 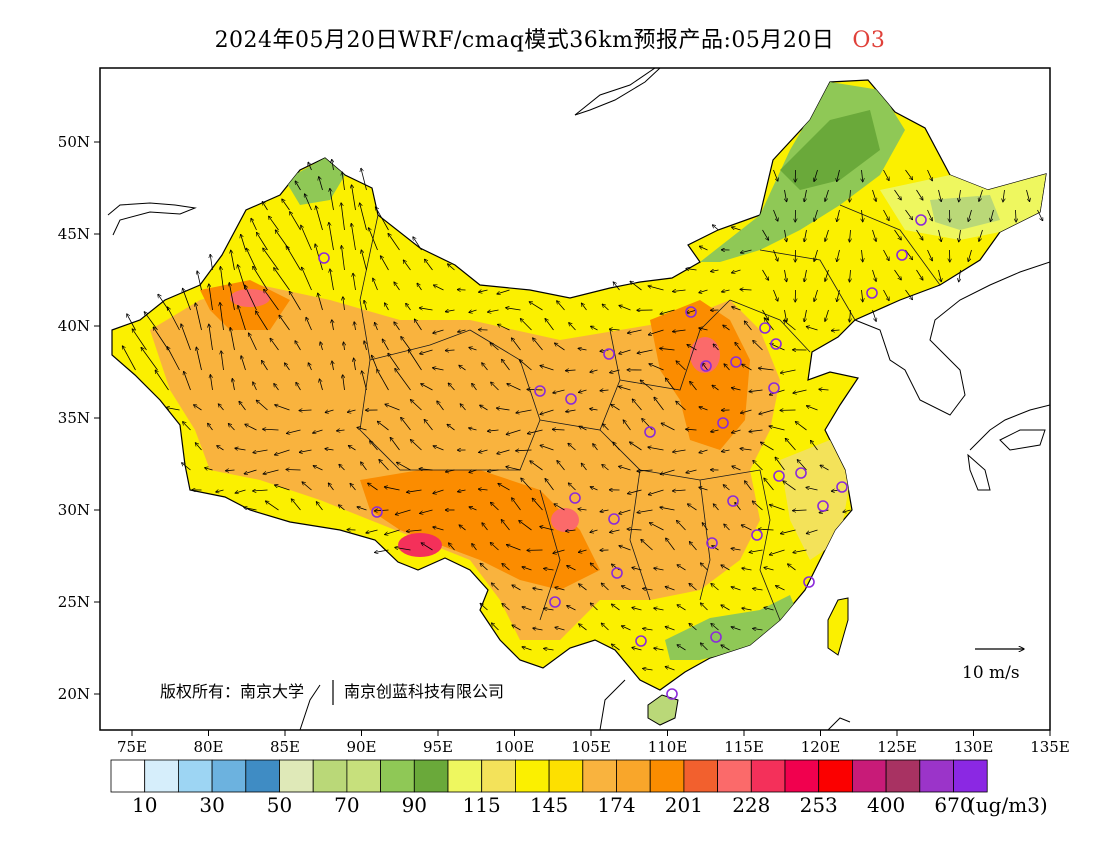 What do you see at coordinates (438, 747) in the screenshot?
I see `lon-tick-label: 95E` at bounding box center [438, 747].